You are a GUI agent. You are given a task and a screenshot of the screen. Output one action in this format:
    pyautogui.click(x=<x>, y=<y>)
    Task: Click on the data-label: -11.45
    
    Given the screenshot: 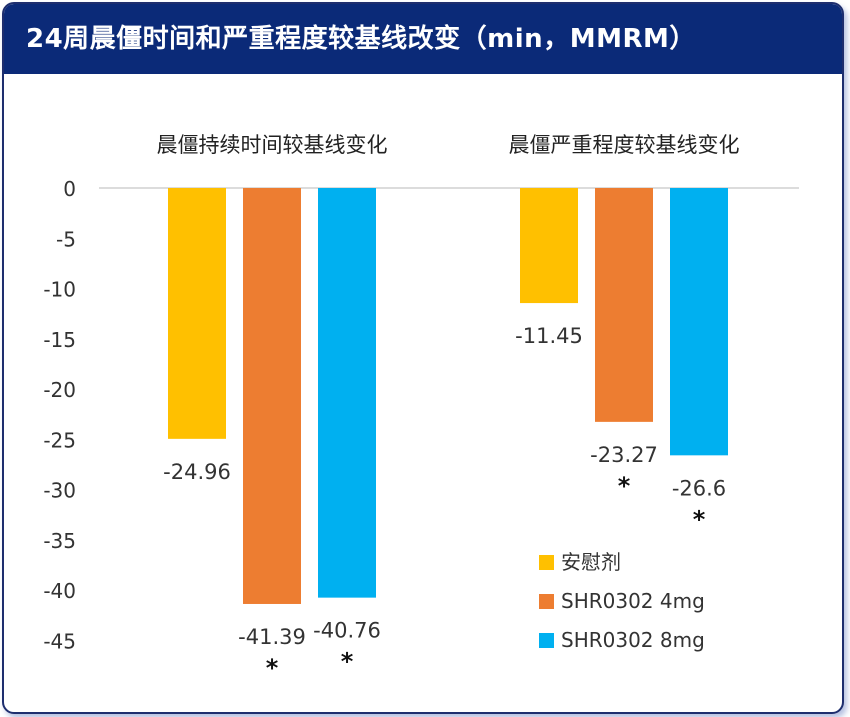 What is the action you would take?
    pyautogui.click(x=549, y=336)
    